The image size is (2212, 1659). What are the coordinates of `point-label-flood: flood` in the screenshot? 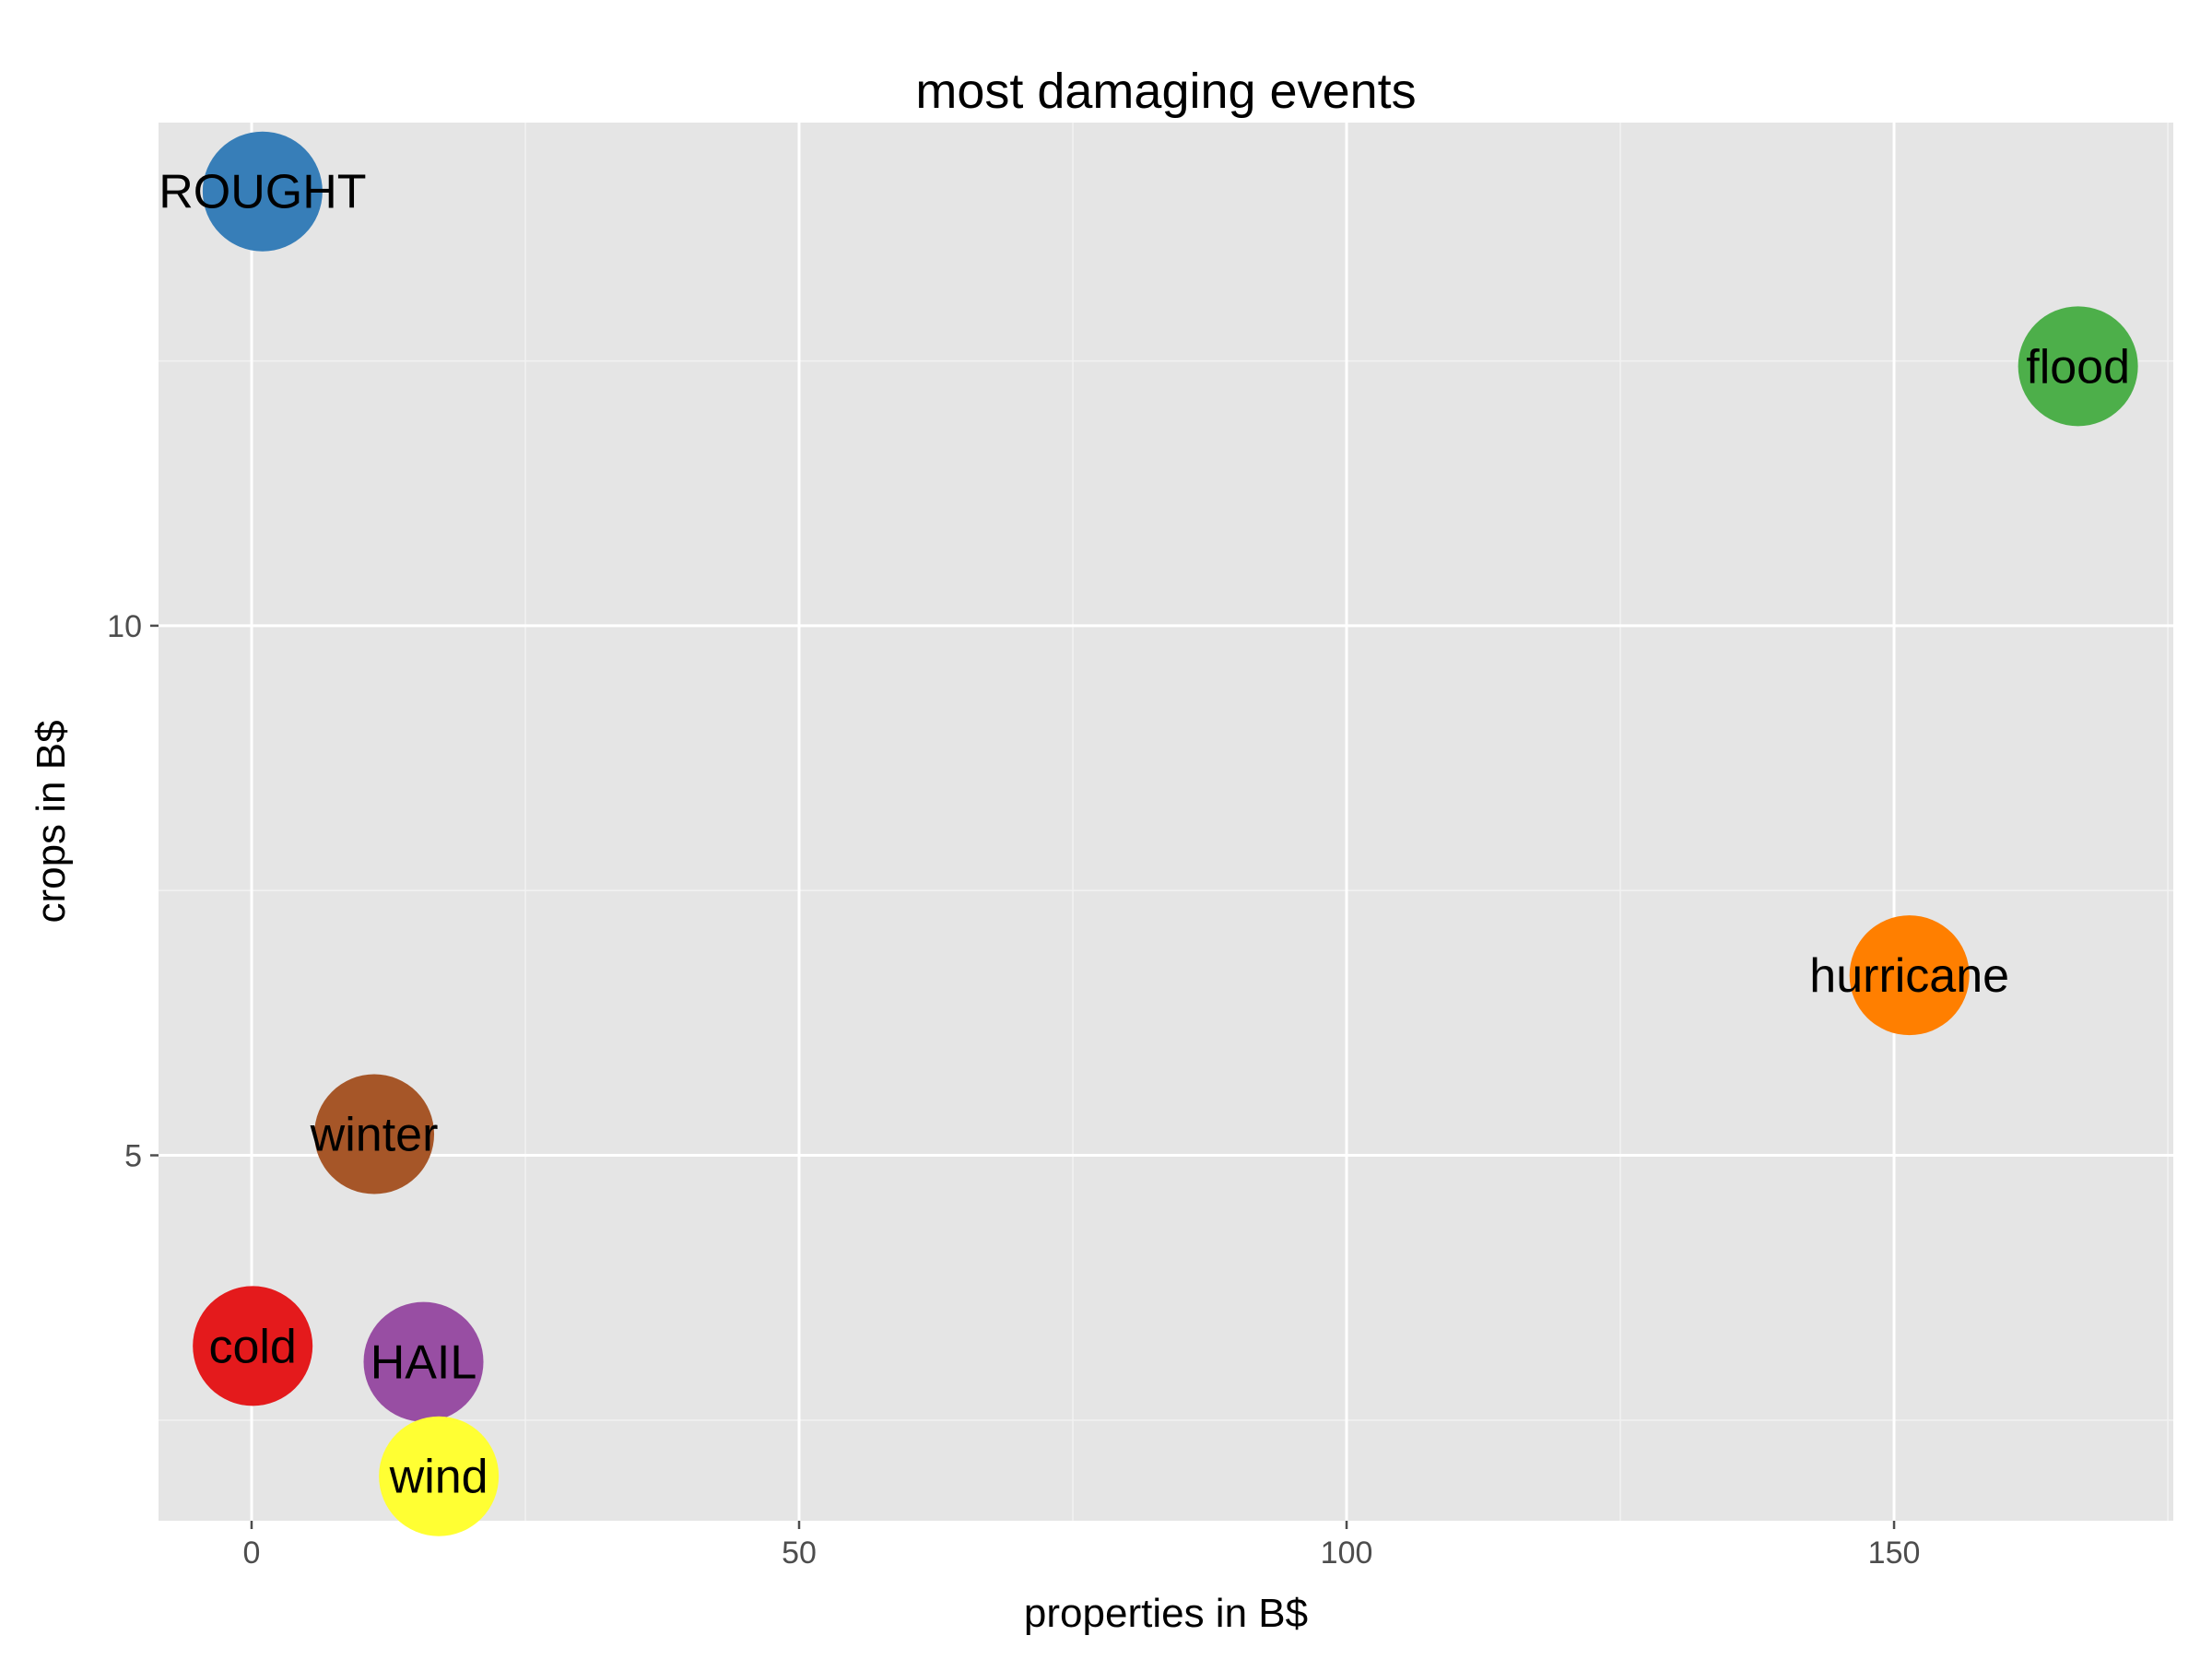 It's located at (2078, 367).